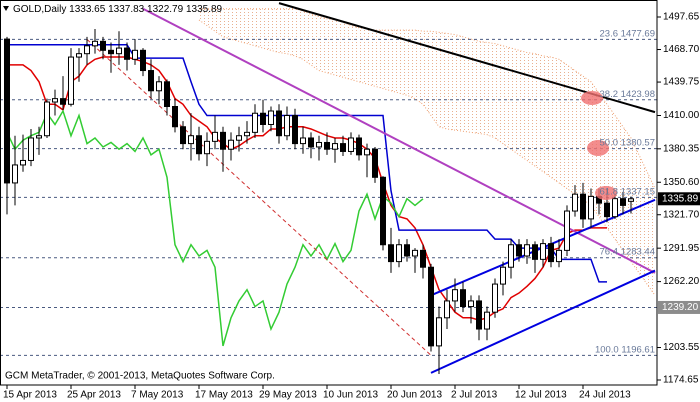 This screenshot has width=700, height=402. I want to click on y-tick-label: 1262.20, so click(681, 281).